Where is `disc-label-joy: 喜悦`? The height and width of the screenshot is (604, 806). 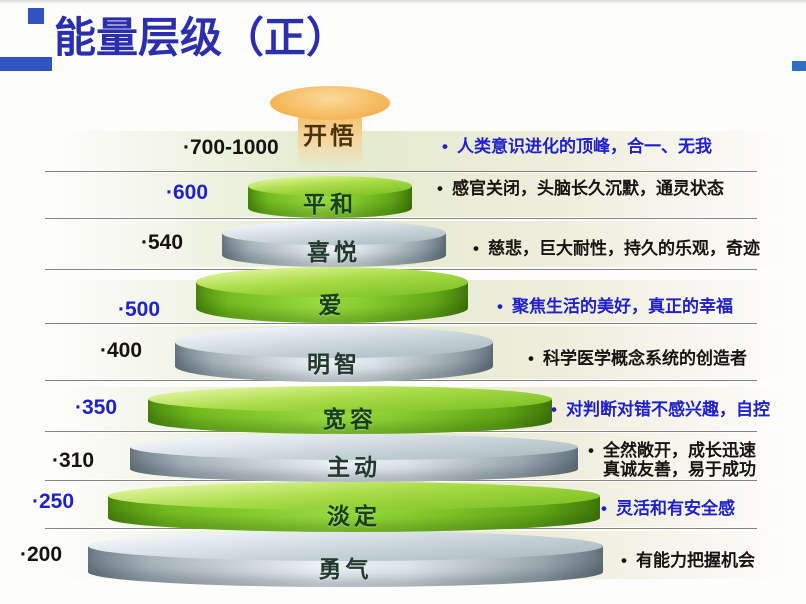 disc-label-joy: 喜悦 is located at coordinates (334, 252).